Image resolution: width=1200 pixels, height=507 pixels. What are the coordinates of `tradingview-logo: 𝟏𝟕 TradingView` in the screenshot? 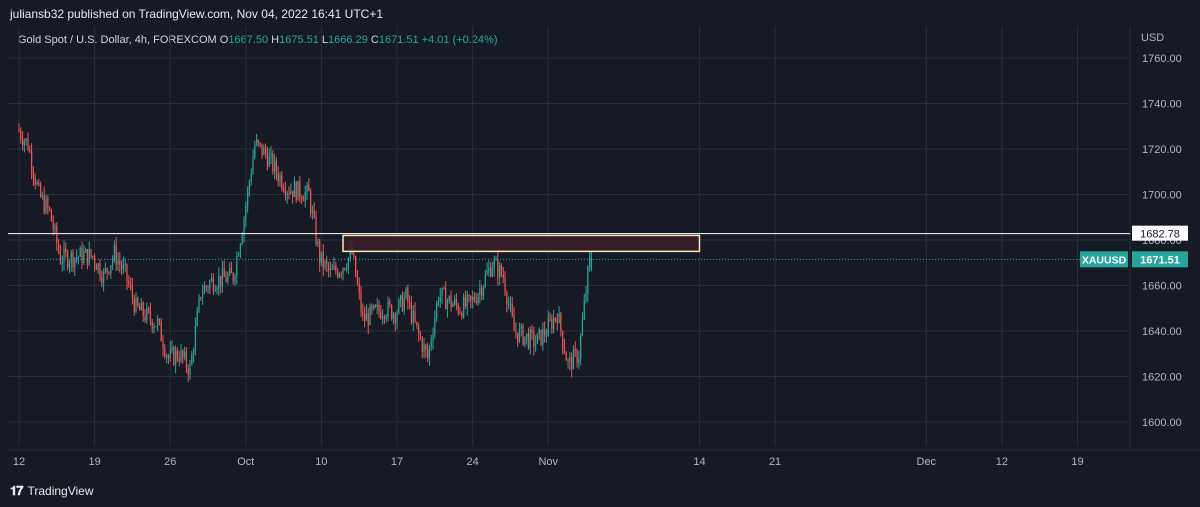 It's located at (52, 491).